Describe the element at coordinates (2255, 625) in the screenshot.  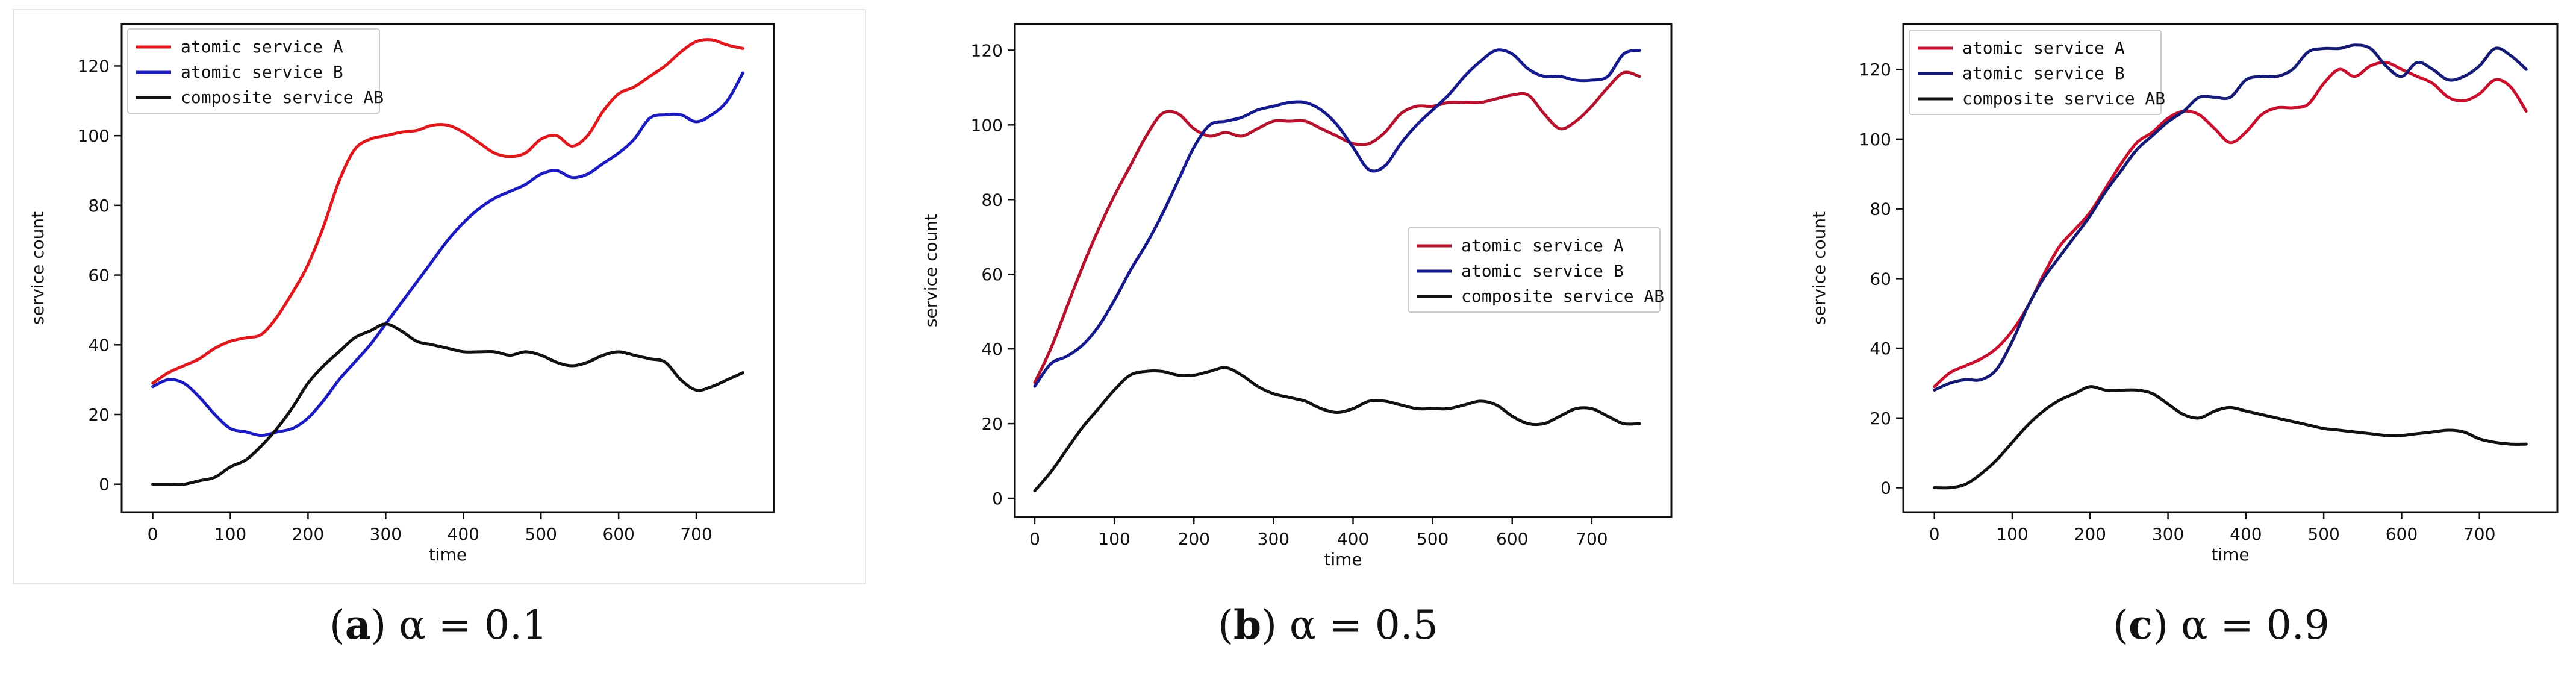
I see `caption-expression: α = 0.9` at that location.